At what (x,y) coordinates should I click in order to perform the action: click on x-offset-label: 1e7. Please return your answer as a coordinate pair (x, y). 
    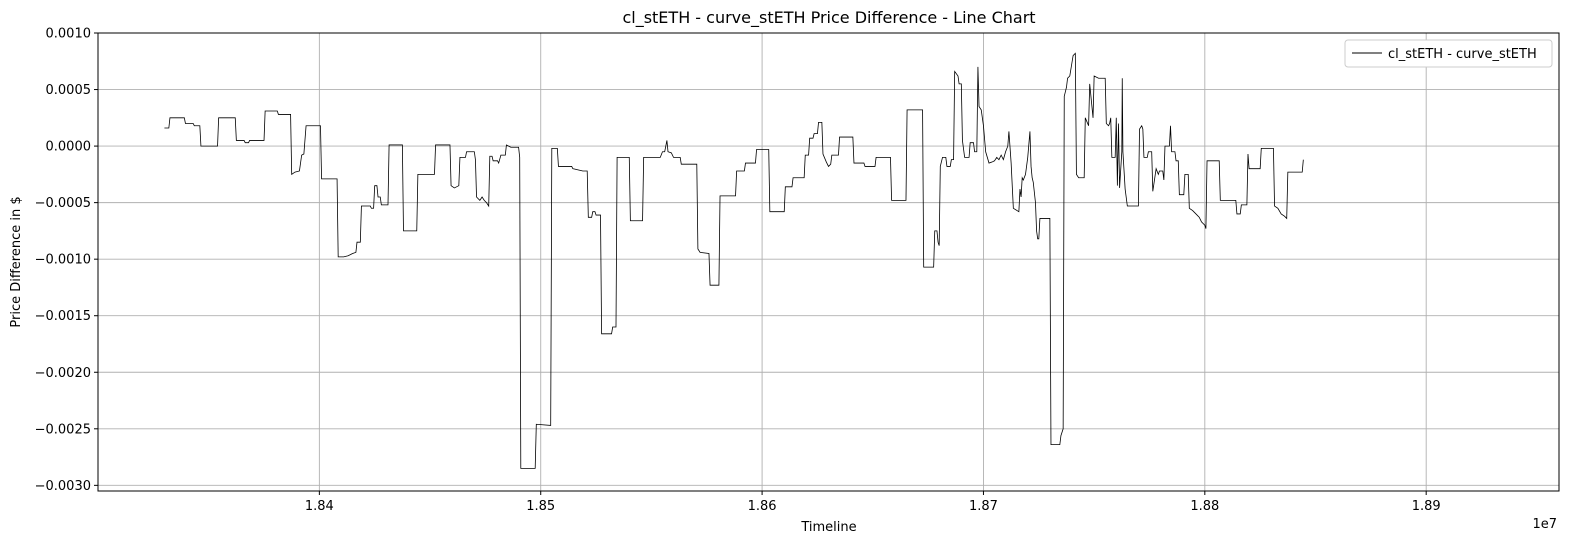
    Looking at the image, I should click on (1544, 524).